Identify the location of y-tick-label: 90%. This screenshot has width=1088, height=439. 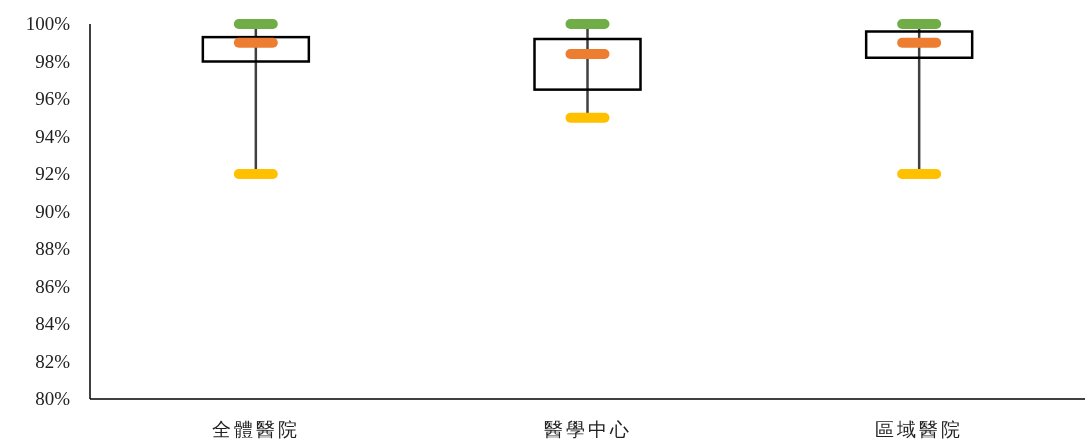
(53, 211).